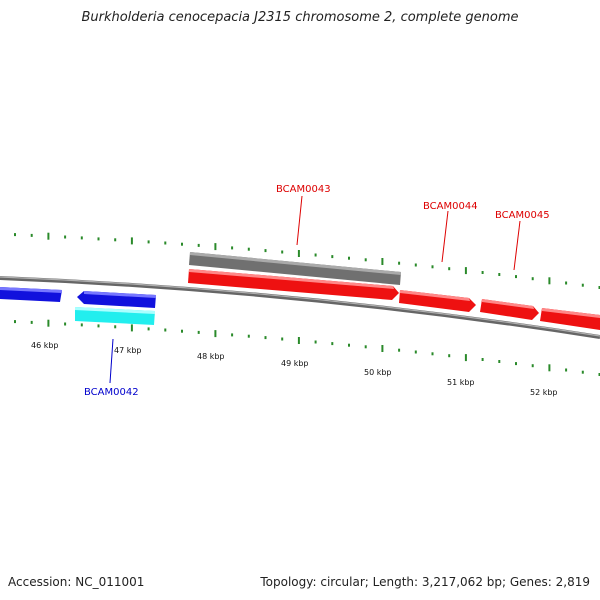 The image size is (600, 600). I want to click on tick-label-47kbp: 47 kbp, so click(128, 350).